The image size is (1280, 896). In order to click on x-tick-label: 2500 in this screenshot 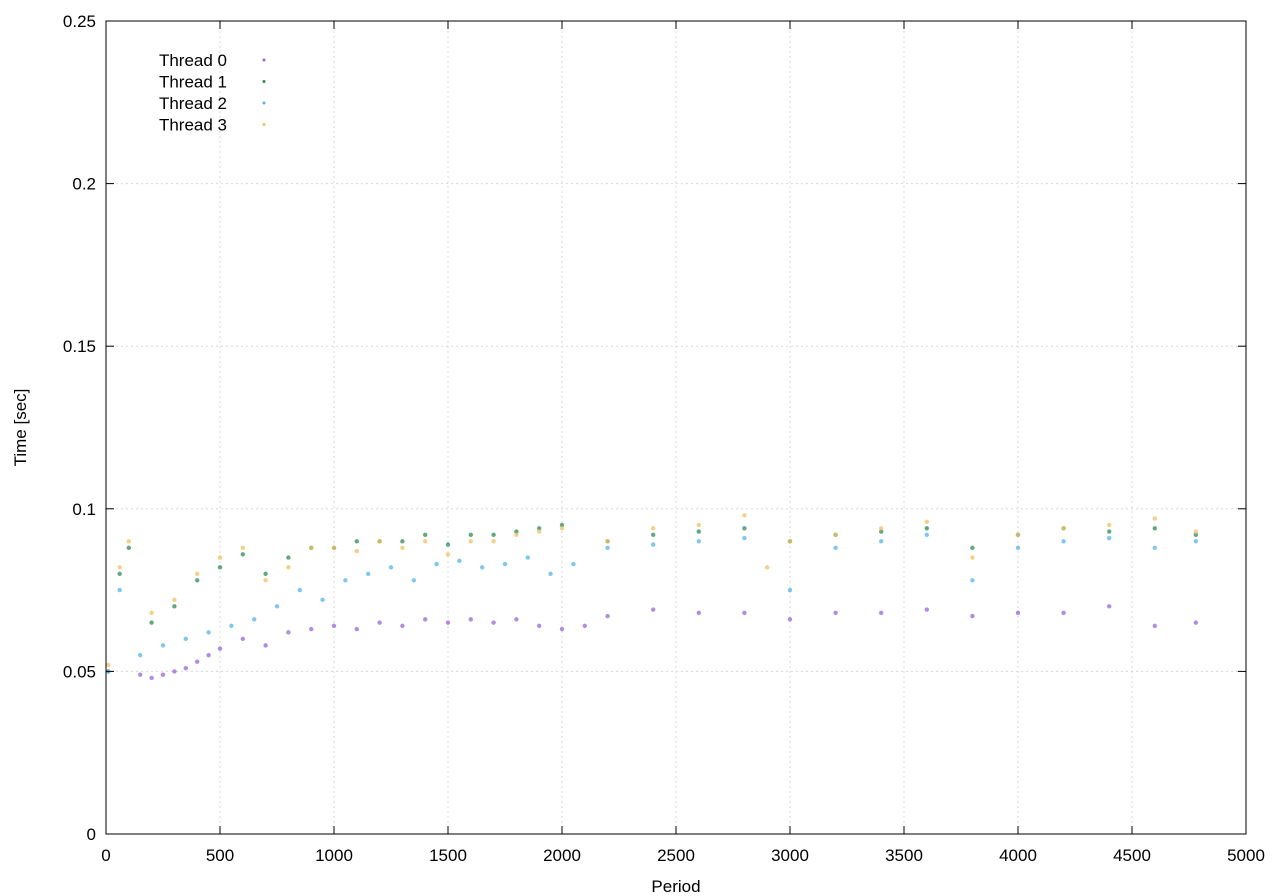, I will do `click(676, 855)`.